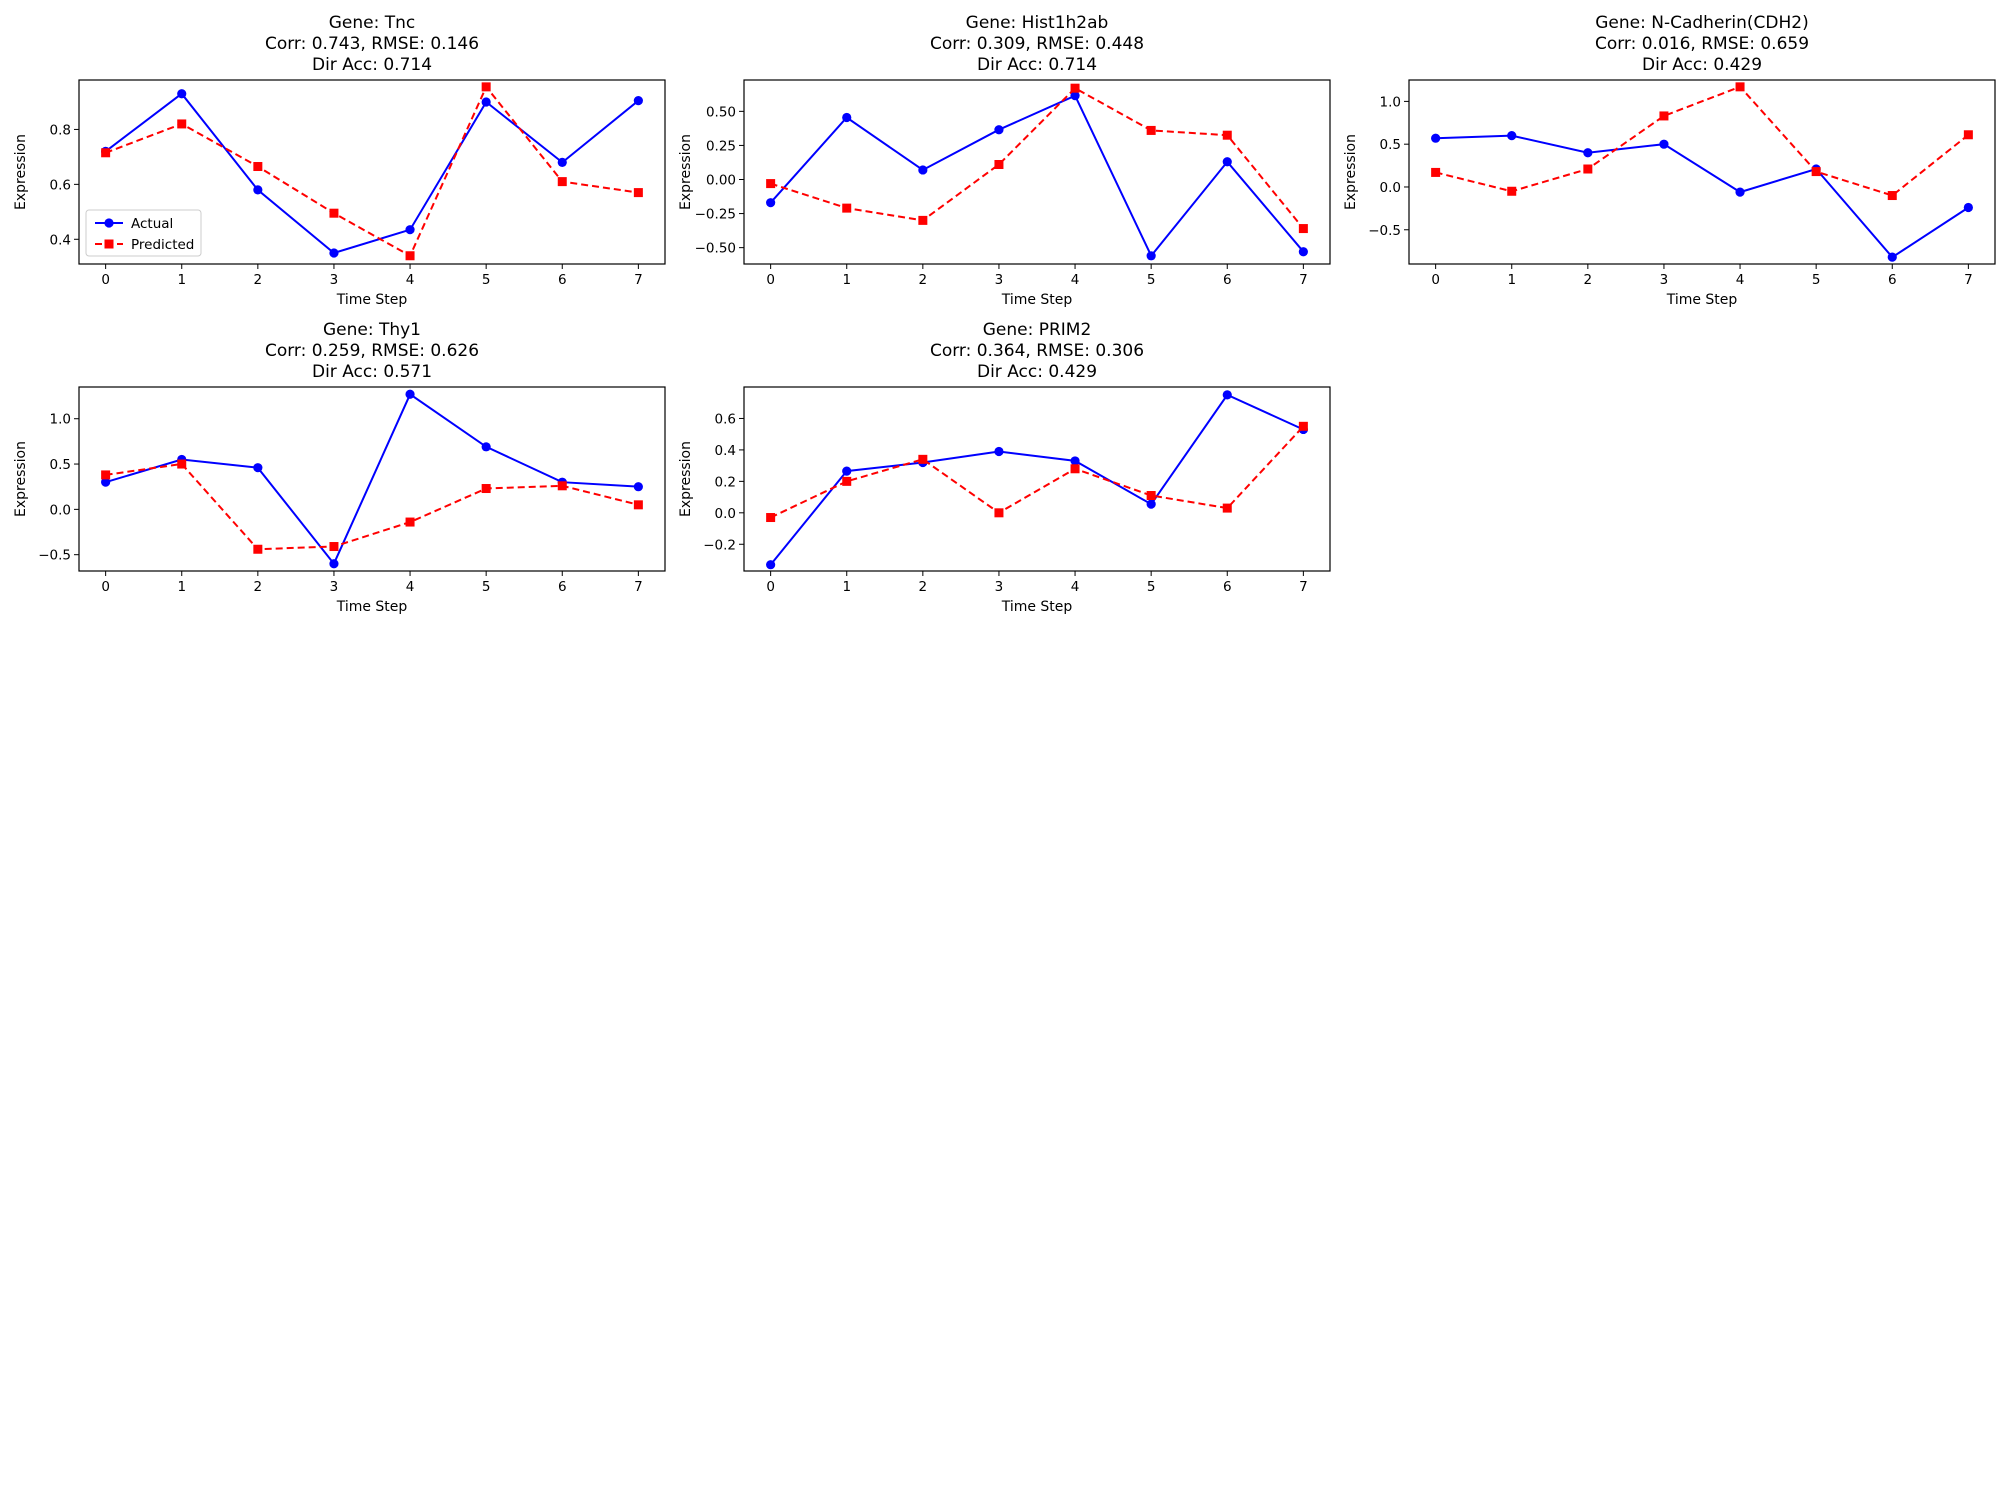 The image size is (2000, 1500). What do you see at coordinates (372, 44) in the screenshot?
I see `subplot-title-line: Corr: 0.743, RMSE: 0.146` at bounding box center [372, 44].